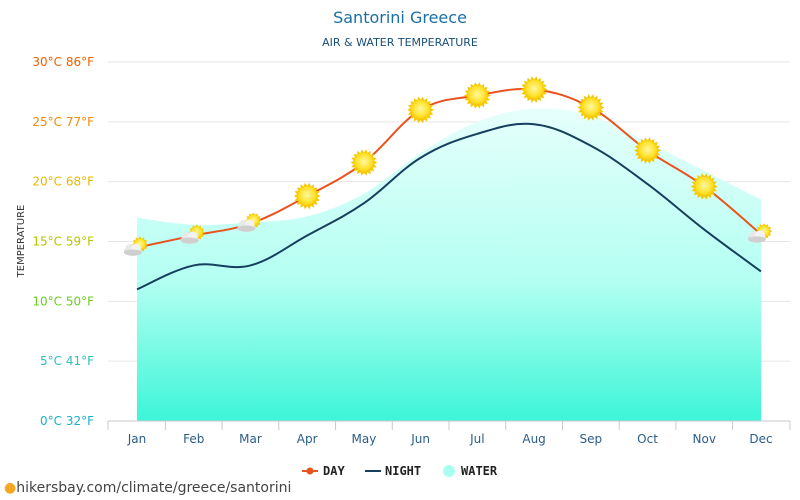 The image size is (800, 500). I want to click on x-tick-labels: Jan Feb Mar Apr May Jun Jul Aug Sep Oct Nov Dec, so click(449, 433).